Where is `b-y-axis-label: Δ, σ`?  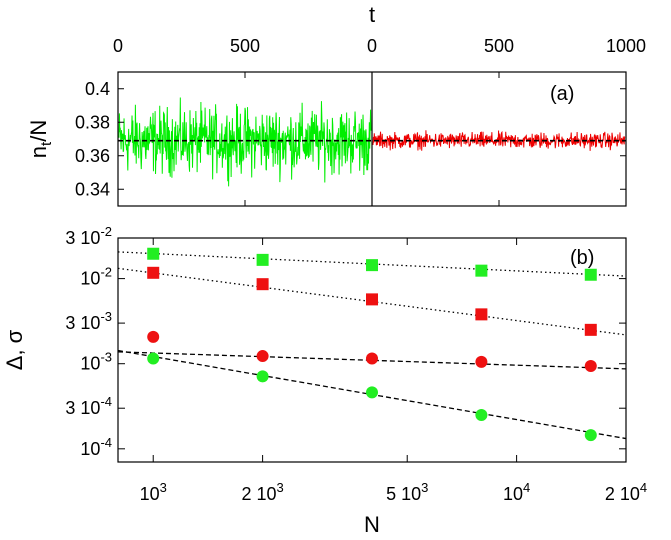 b-y-axis-label: Δ, σ is located at coordinates (14, 349).